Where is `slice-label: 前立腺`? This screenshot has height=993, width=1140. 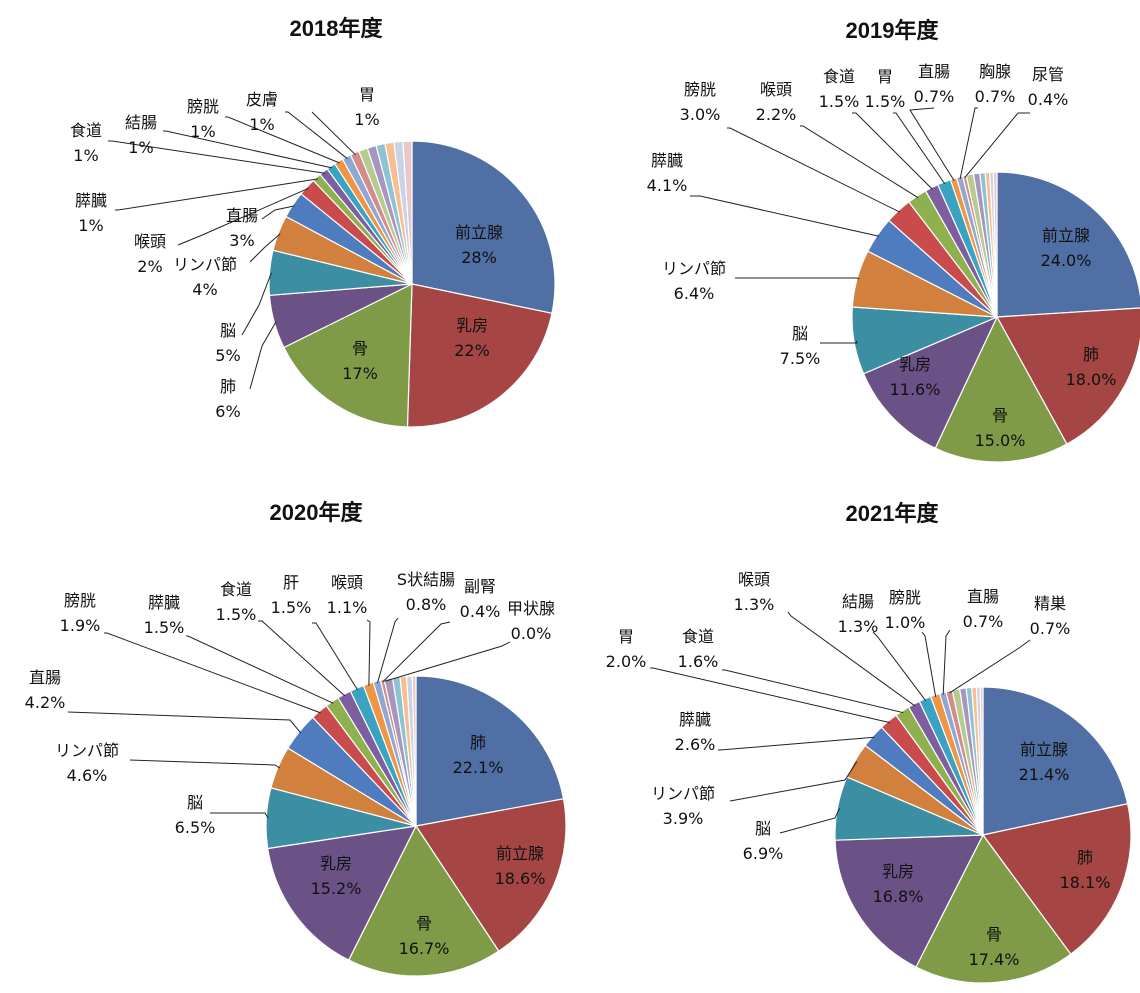
slice-label: 前立腺 is located at coordinates (520, 853).